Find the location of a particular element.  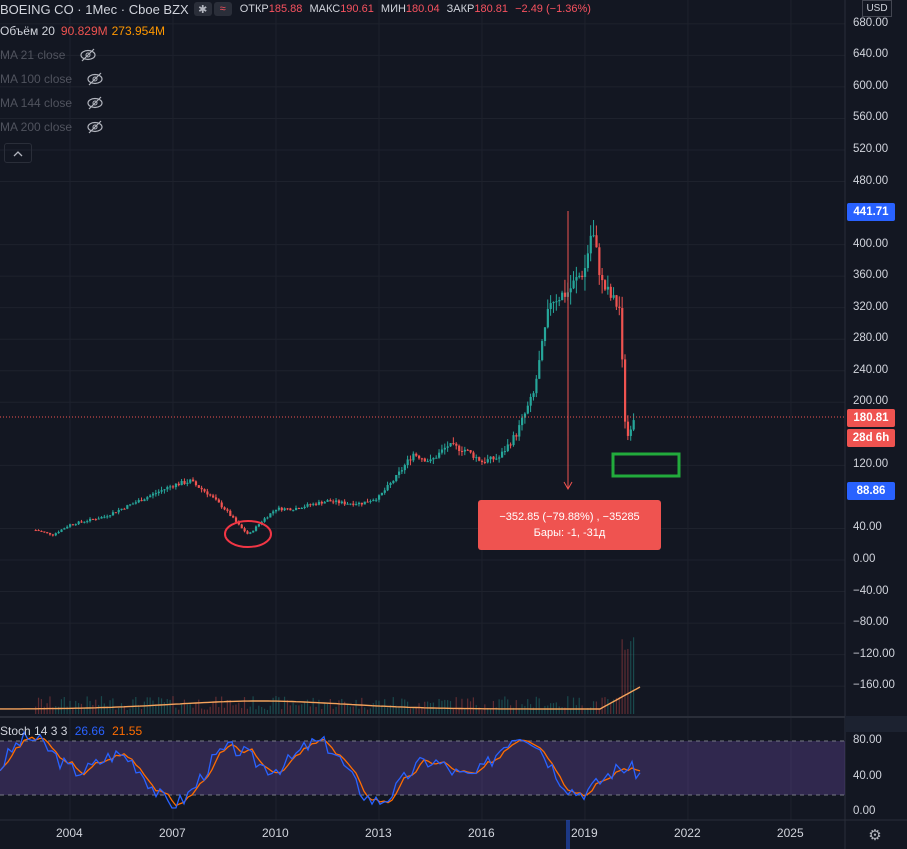

legend-ma-100: MA 100 close is located at coordinates (52, 79).